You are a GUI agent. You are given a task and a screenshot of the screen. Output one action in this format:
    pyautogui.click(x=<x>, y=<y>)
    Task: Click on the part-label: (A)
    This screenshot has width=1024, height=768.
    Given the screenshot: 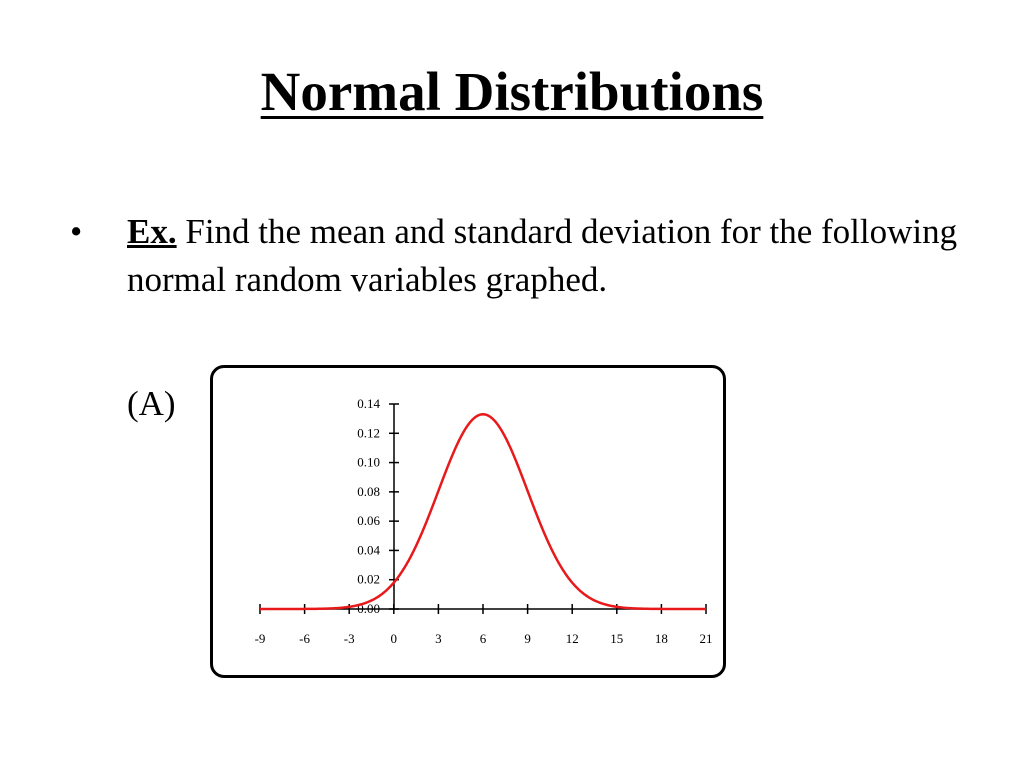 What is the action you would take?
    pyautogui.click(x=151, y=403)
    